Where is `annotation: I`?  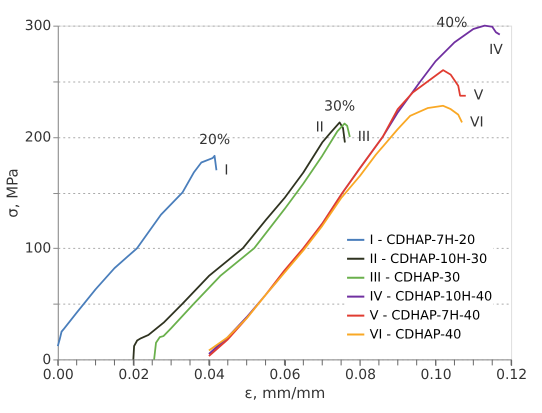 annotation: I is located at coordinates (226, 170).